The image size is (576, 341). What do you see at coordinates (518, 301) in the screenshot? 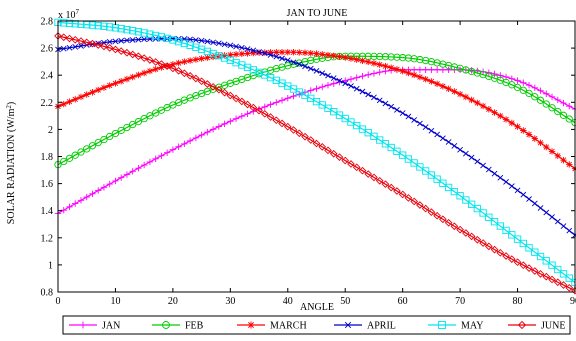
I see `x-tick-label: 80` at bounding box center [518, 301].